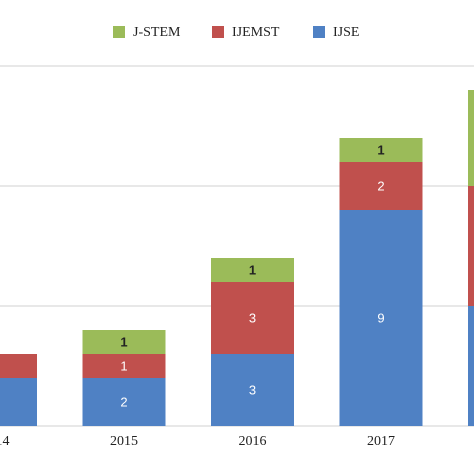  I want to click on x-tick-label: 2017, so click(381, 441).